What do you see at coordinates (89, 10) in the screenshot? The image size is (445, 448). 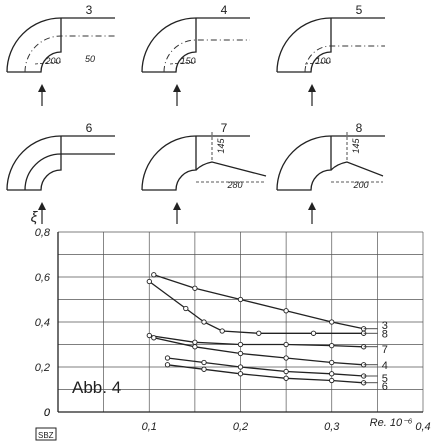 I see `panel-number: 3` at bounding box center [89, 10].